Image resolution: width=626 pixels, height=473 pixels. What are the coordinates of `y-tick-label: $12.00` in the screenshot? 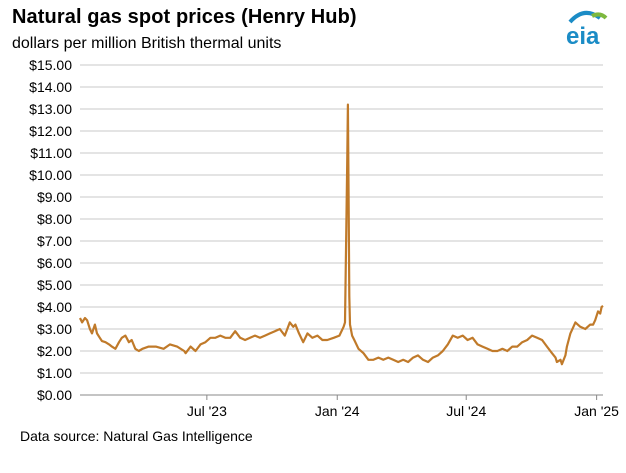 It's located at (50, 131).